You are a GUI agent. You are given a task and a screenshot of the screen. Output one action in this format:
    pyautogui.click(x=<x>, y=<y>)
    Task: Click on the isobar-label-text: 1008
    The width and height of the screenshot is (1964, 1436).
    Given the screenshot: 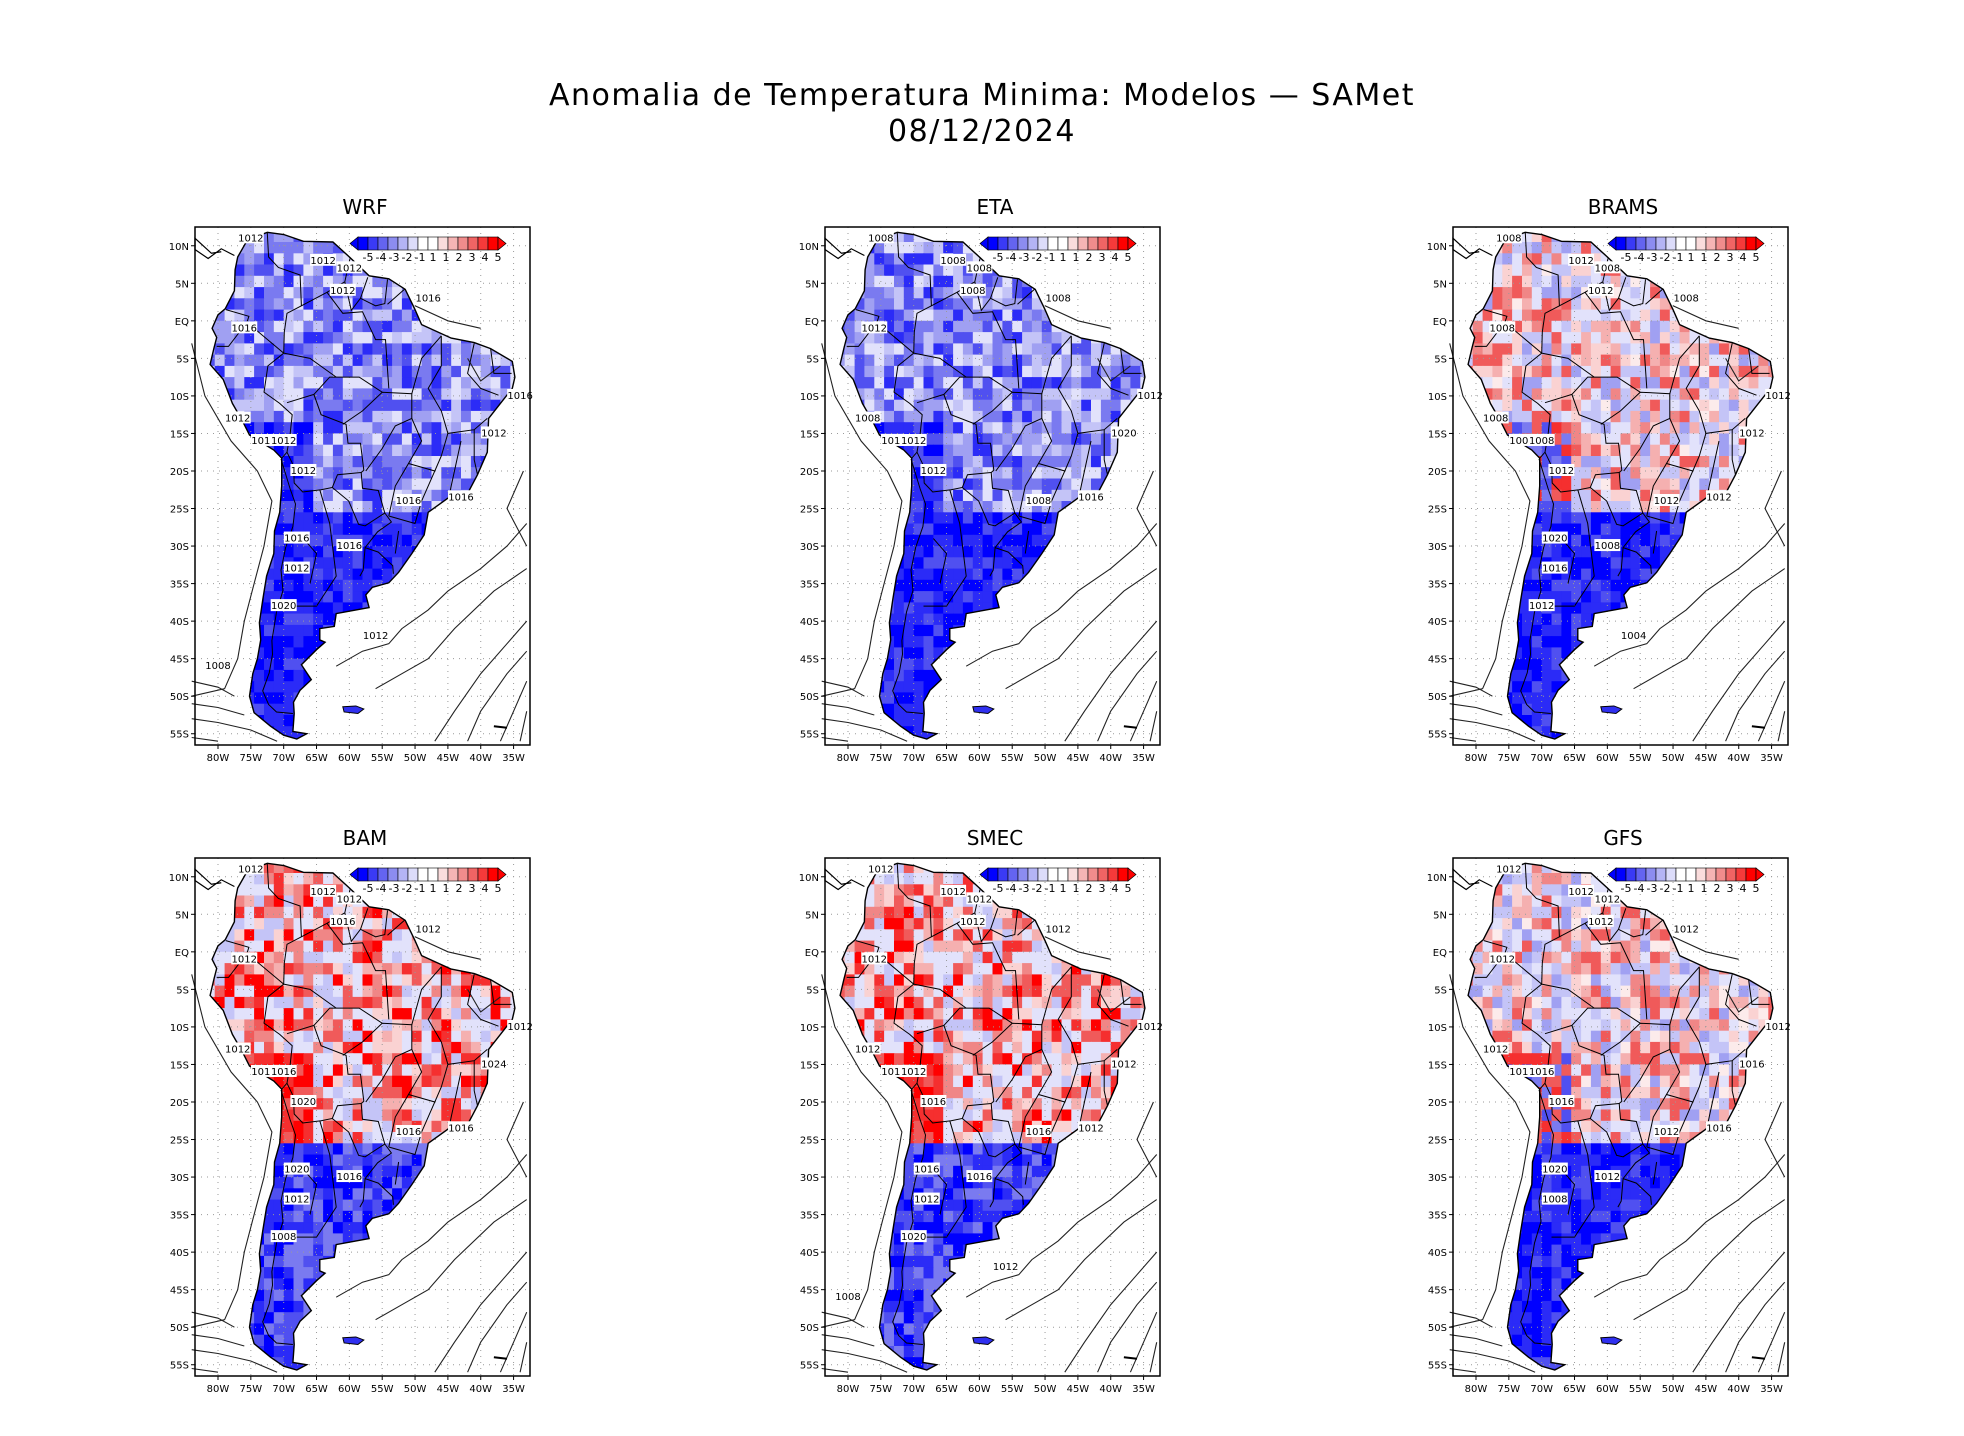 What is the action you would take?
    pyautogui.click(x=880, y=238)
    